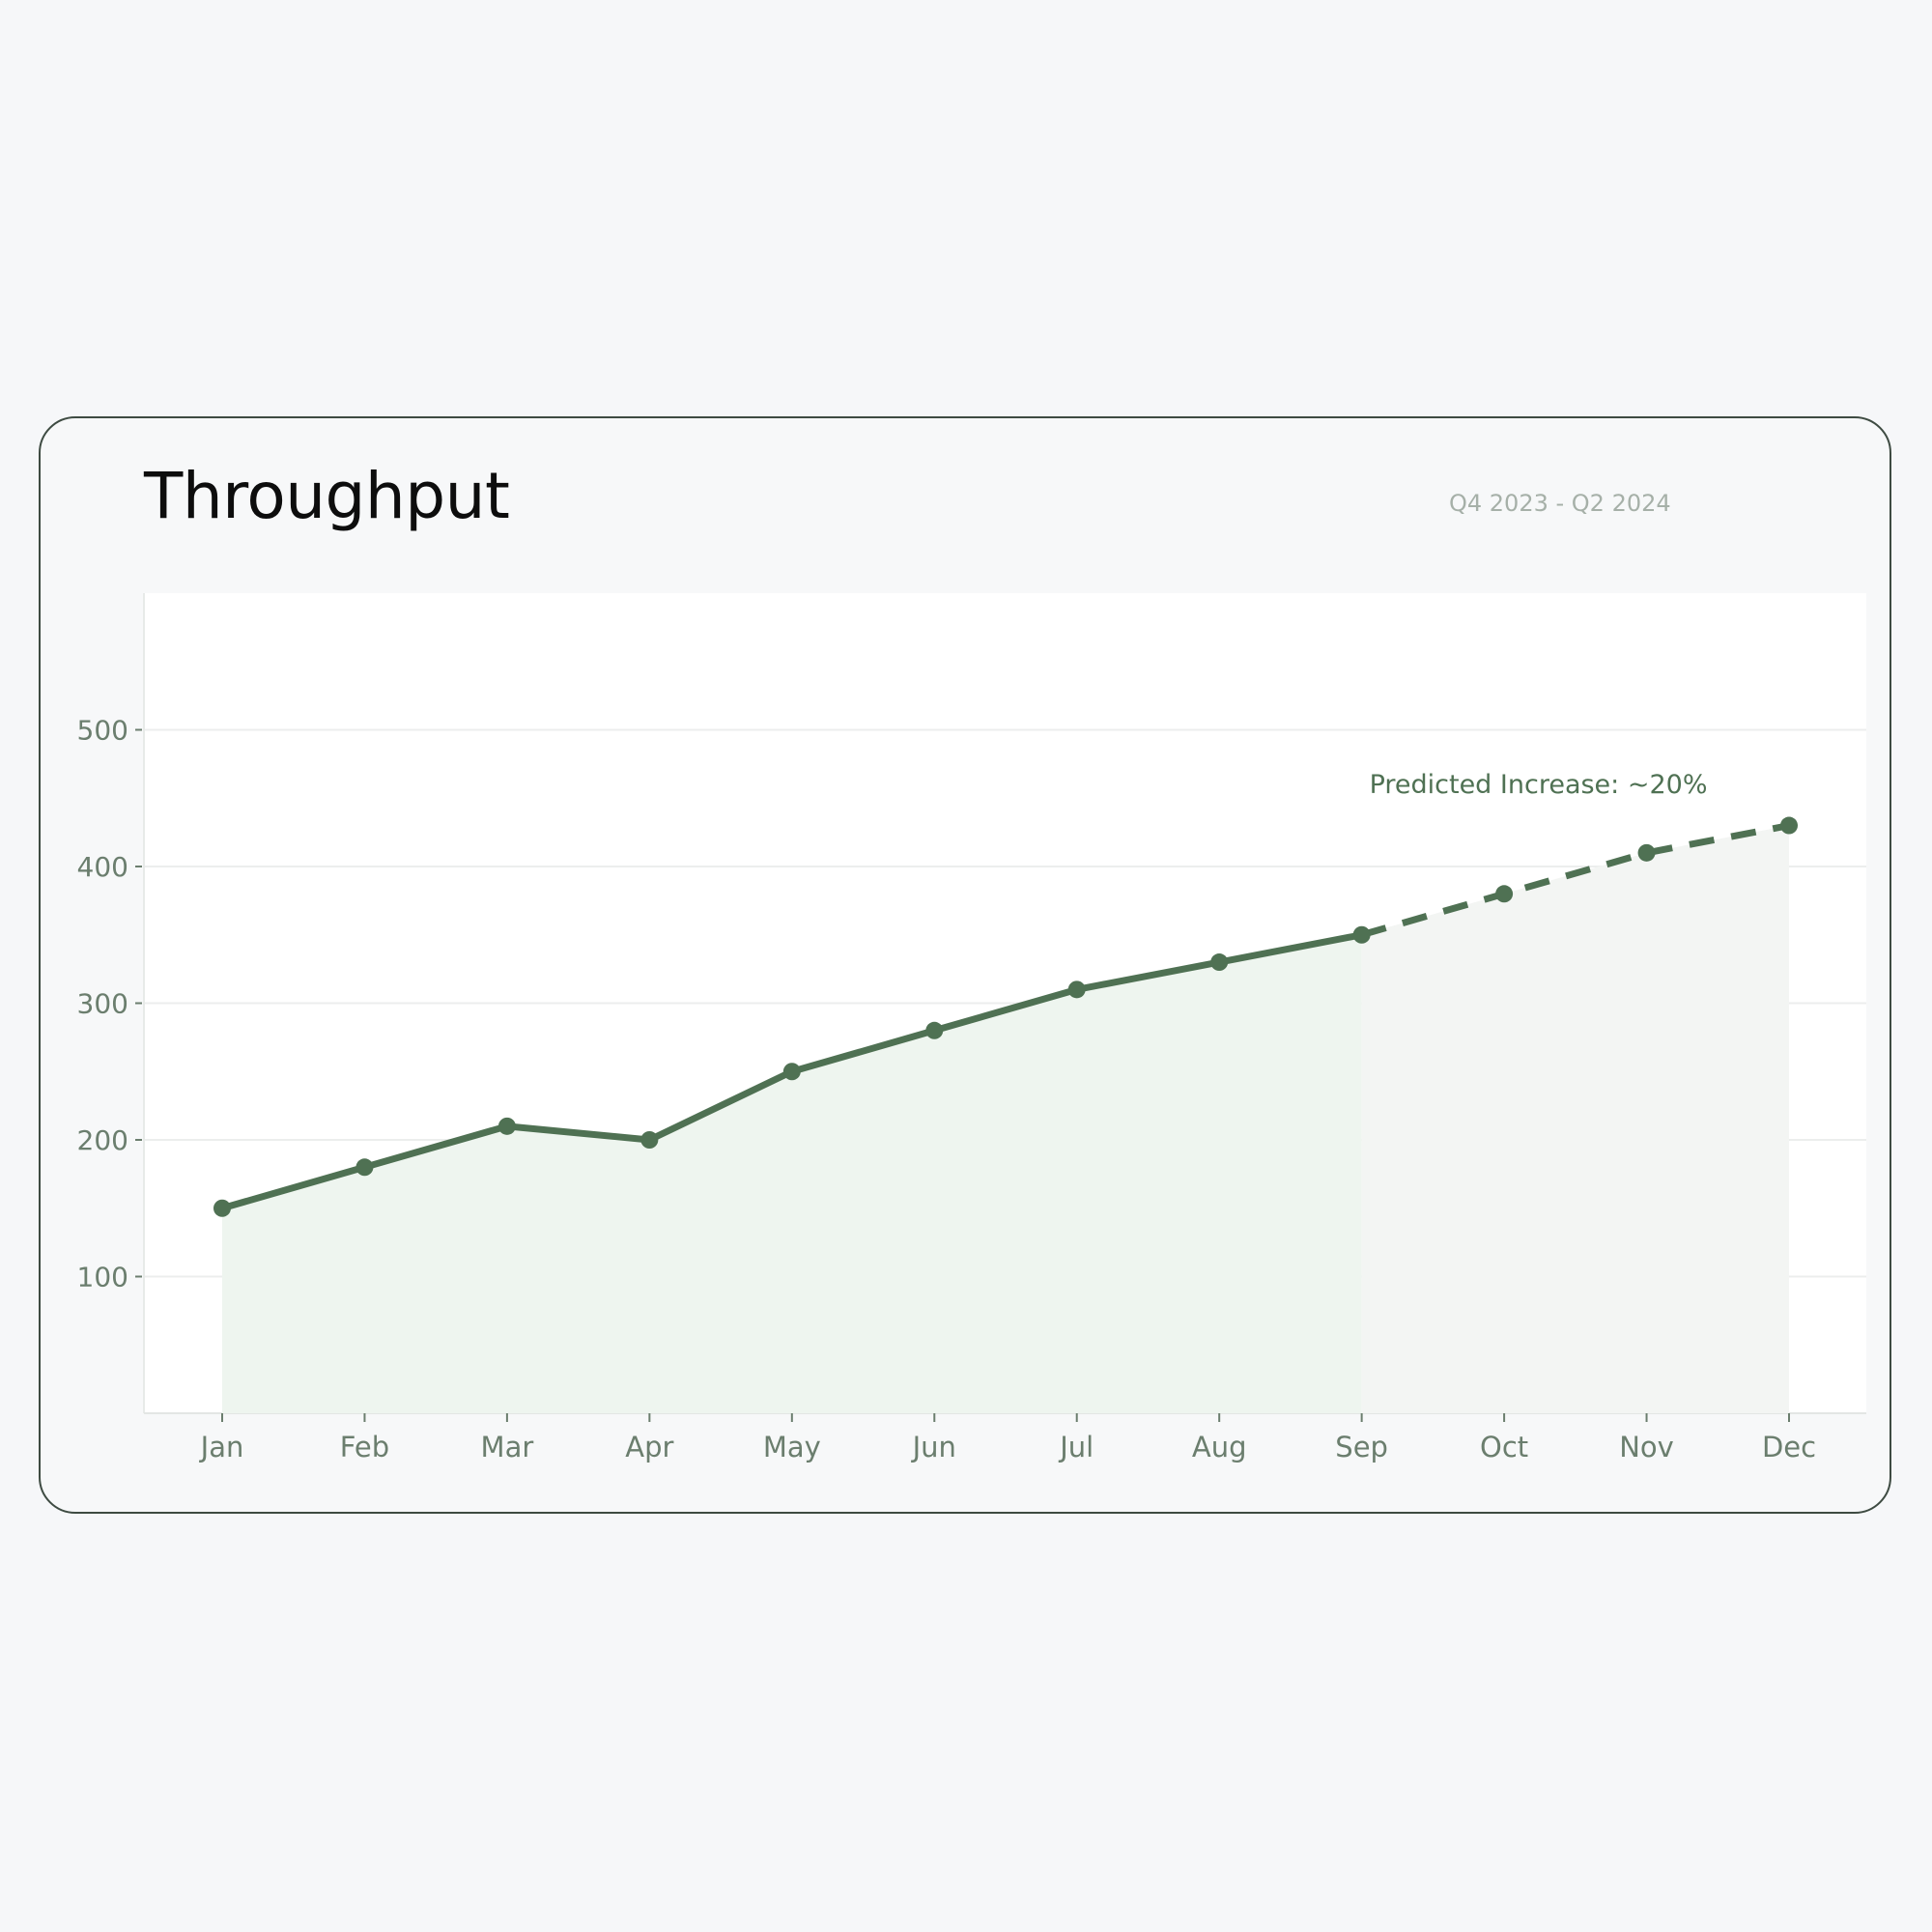  Describe the element at coordinates (102, 731) in the screenshot. I see `y-tick-label-500: 500` at that location.